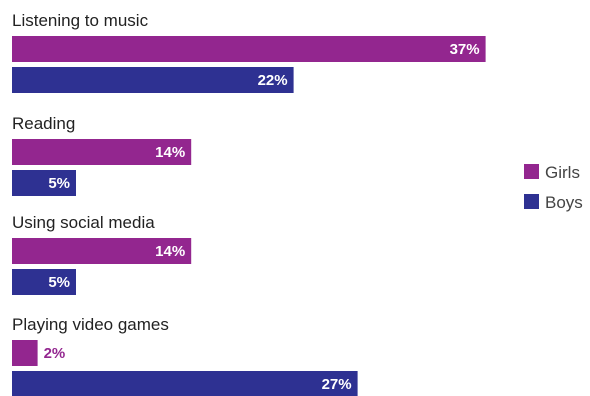  Describe the element at coordinates (531, 201) in the screenshot. I see `legend-swatch-boys` at that location.